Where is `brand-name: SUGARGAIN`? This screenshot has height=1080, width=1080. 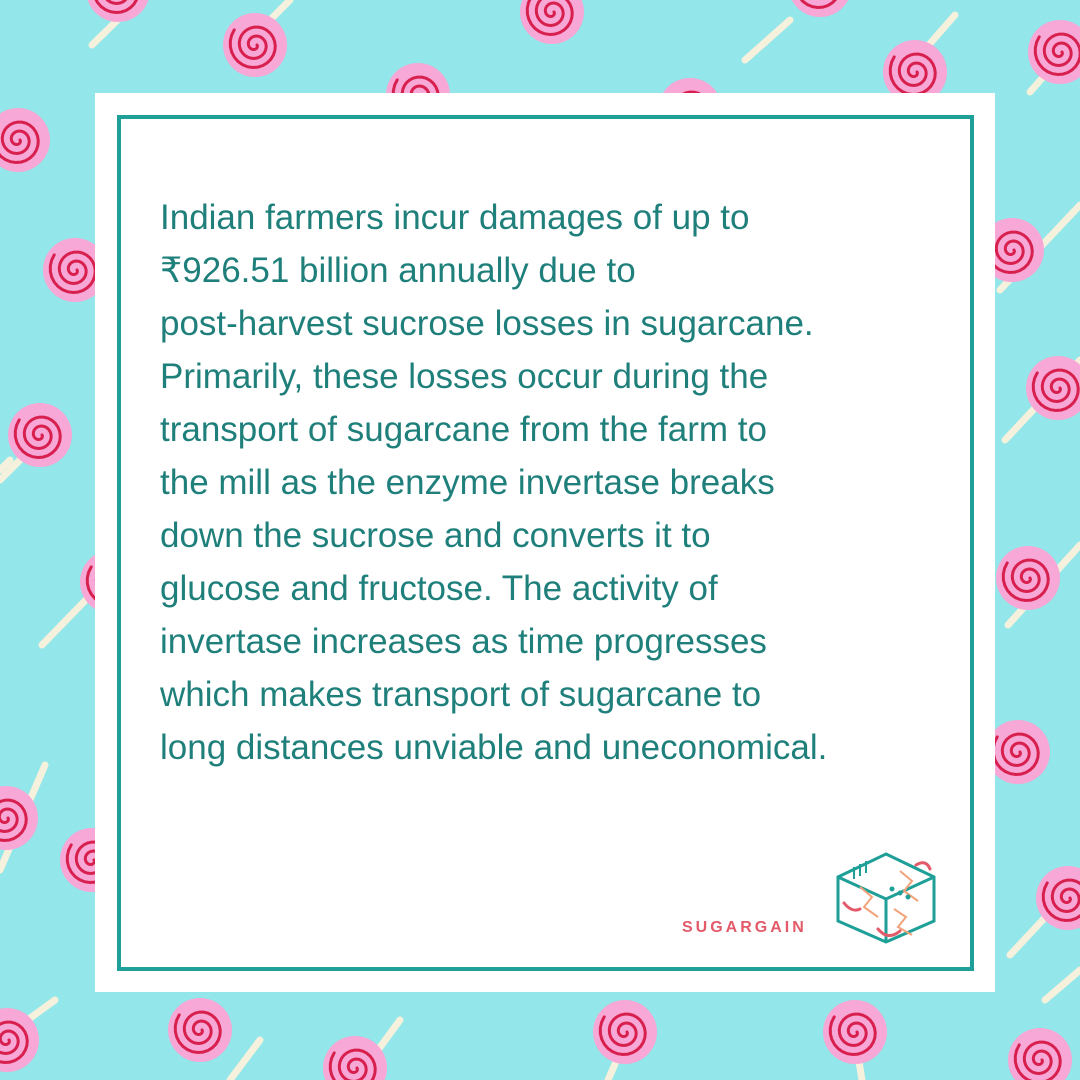
brand-name: SUGARGAIN is located at coordinates (744, 927).